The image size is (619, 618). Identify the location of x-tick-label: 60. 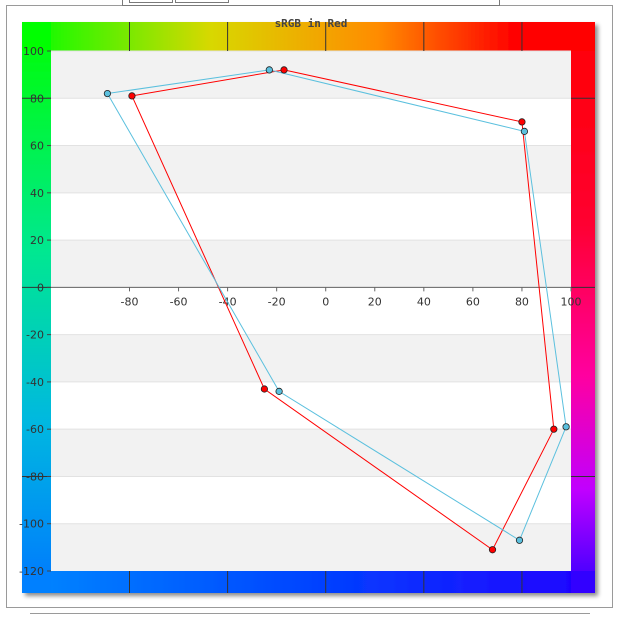
(473, 301).